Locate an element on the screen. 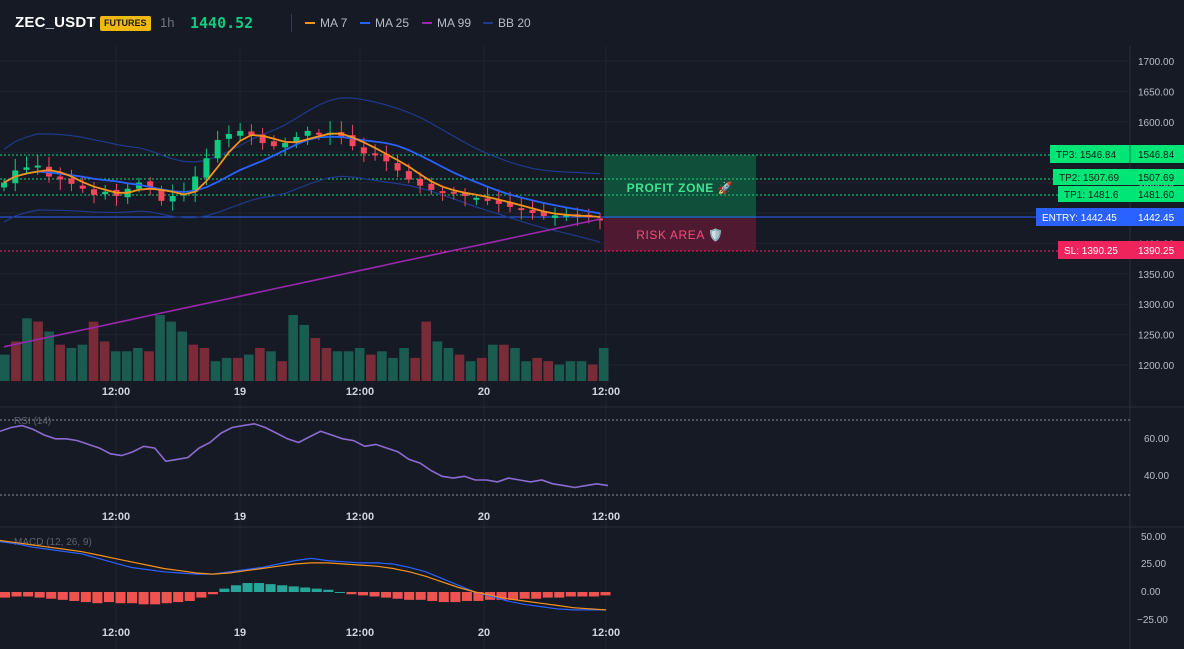 This screenshot has width=1184, height=649. price-tick: 1600.00 is located at coordinates (1156, 123).